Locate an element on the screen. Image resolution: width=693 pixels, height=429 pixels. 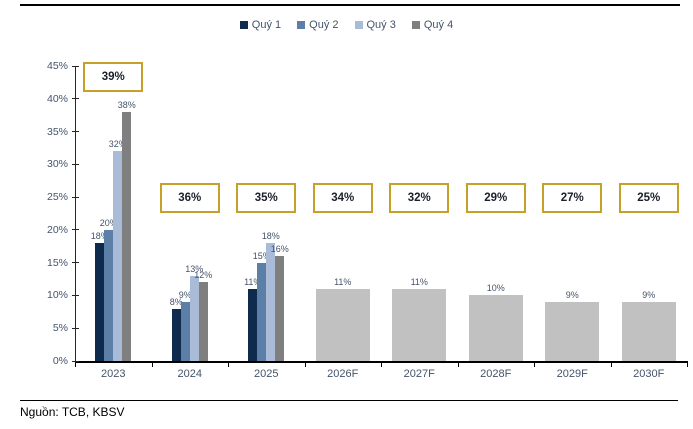
bar-group-2027F: 11% 32% 2027F is located at coordinates (419, 223).